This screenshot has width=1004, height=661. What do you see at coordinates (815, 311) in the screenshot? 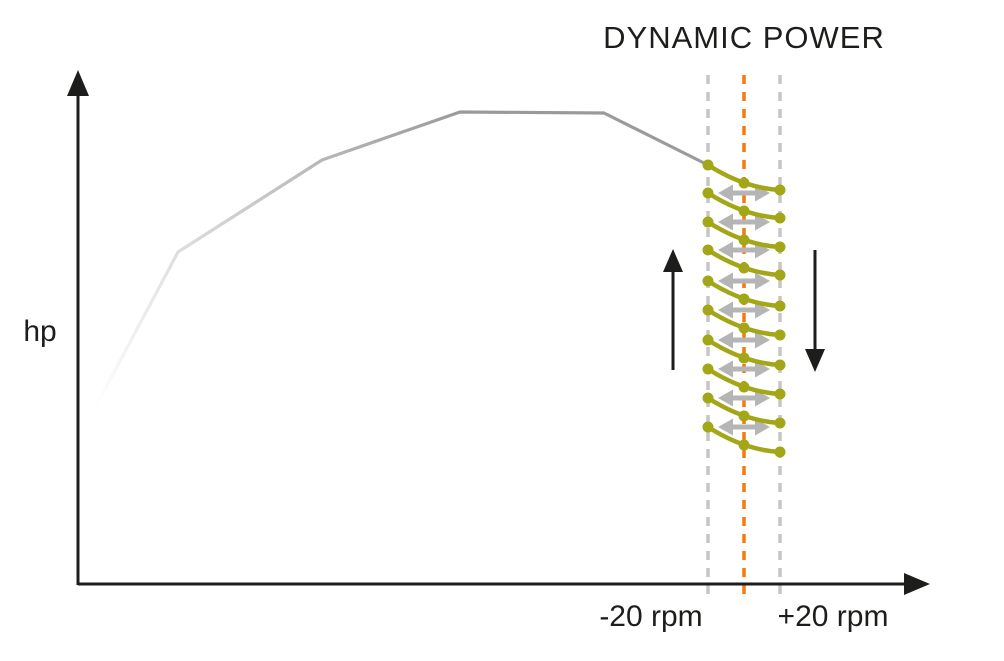
I see `power-shift-down-arrow-icon` at bounding box center [815, 311].